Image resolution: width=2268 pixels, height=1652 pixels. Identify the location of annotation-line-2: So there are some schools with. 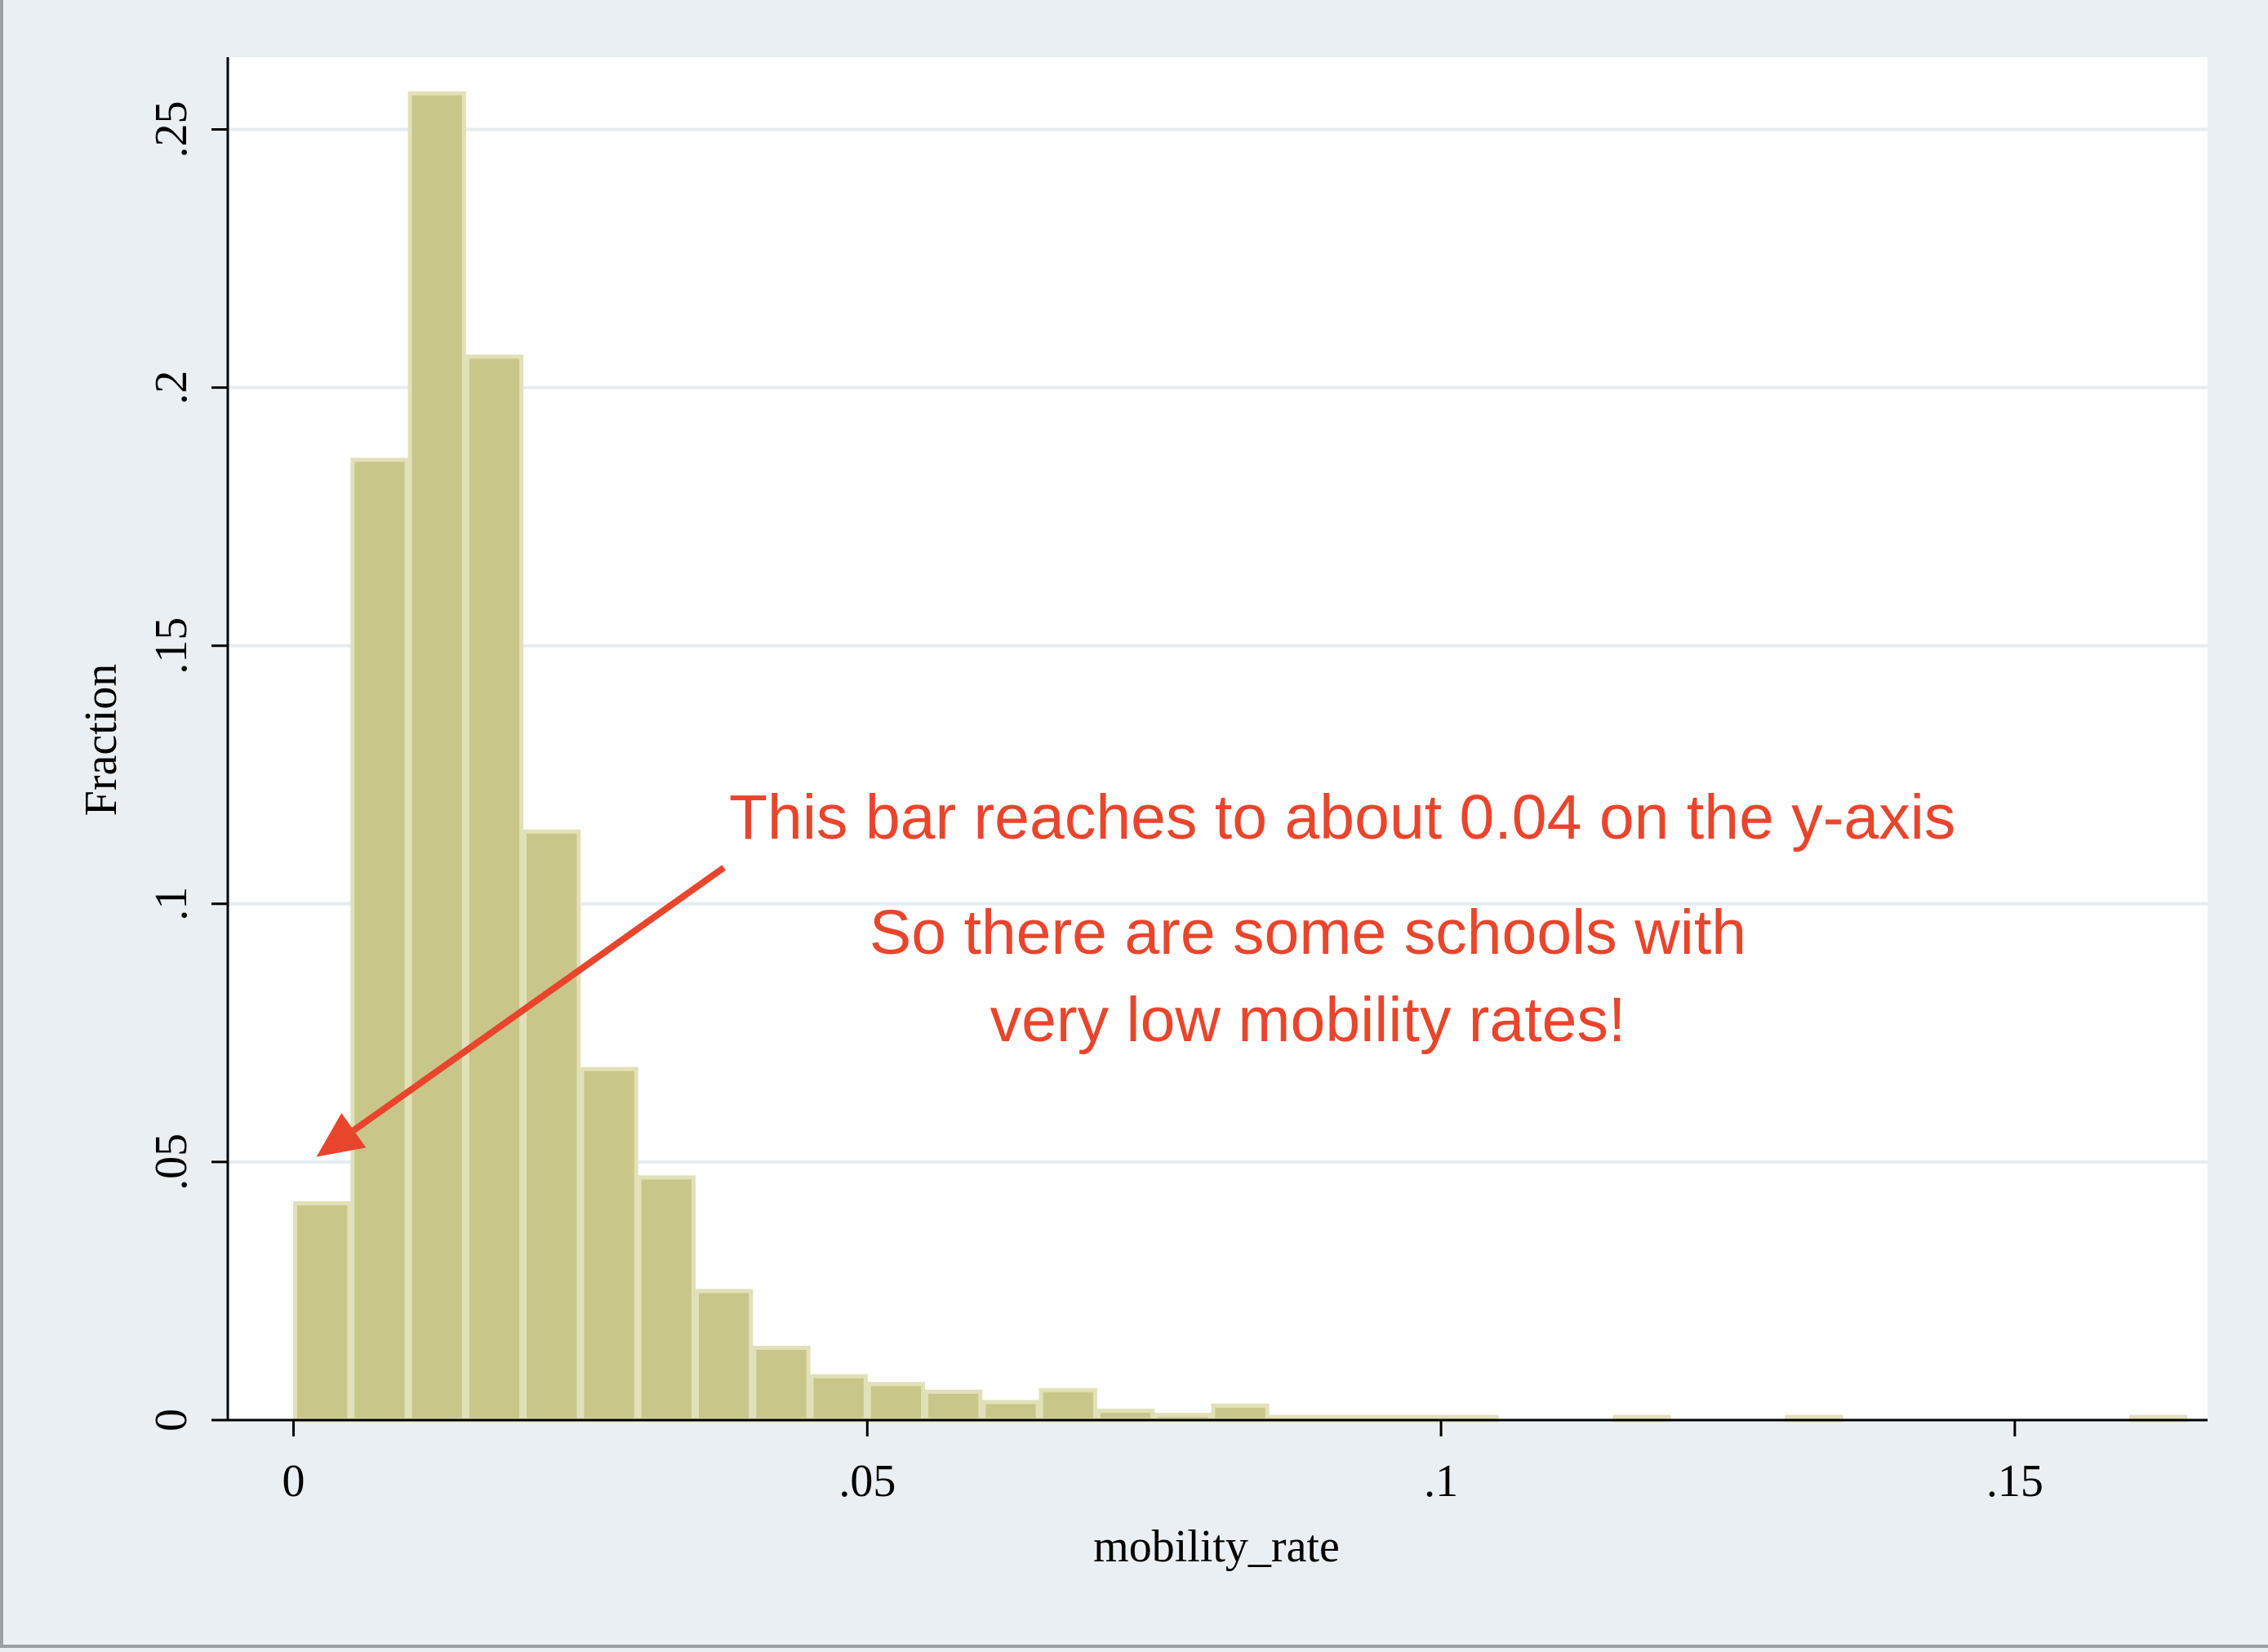
(1307, 932).